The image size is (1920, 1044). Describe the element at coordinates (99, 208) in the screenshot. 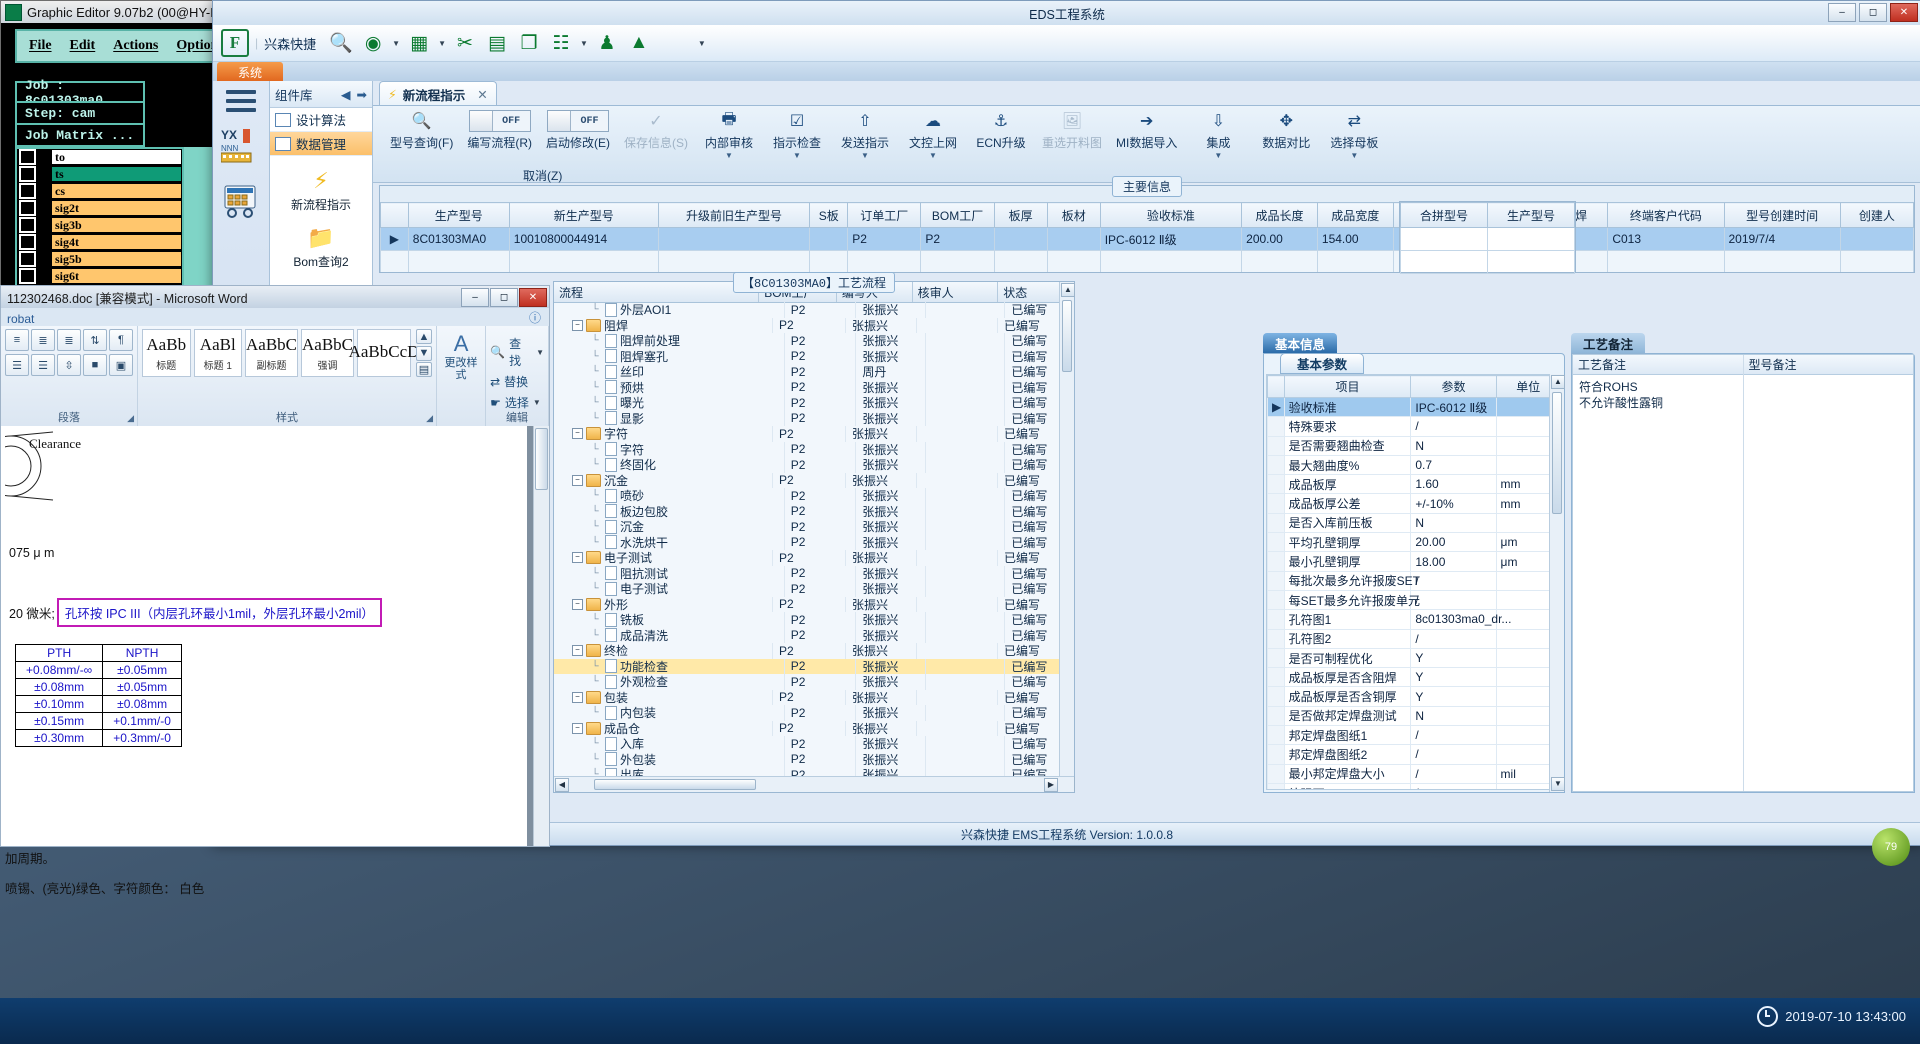

I see `layer-row: sig2t` at that location.